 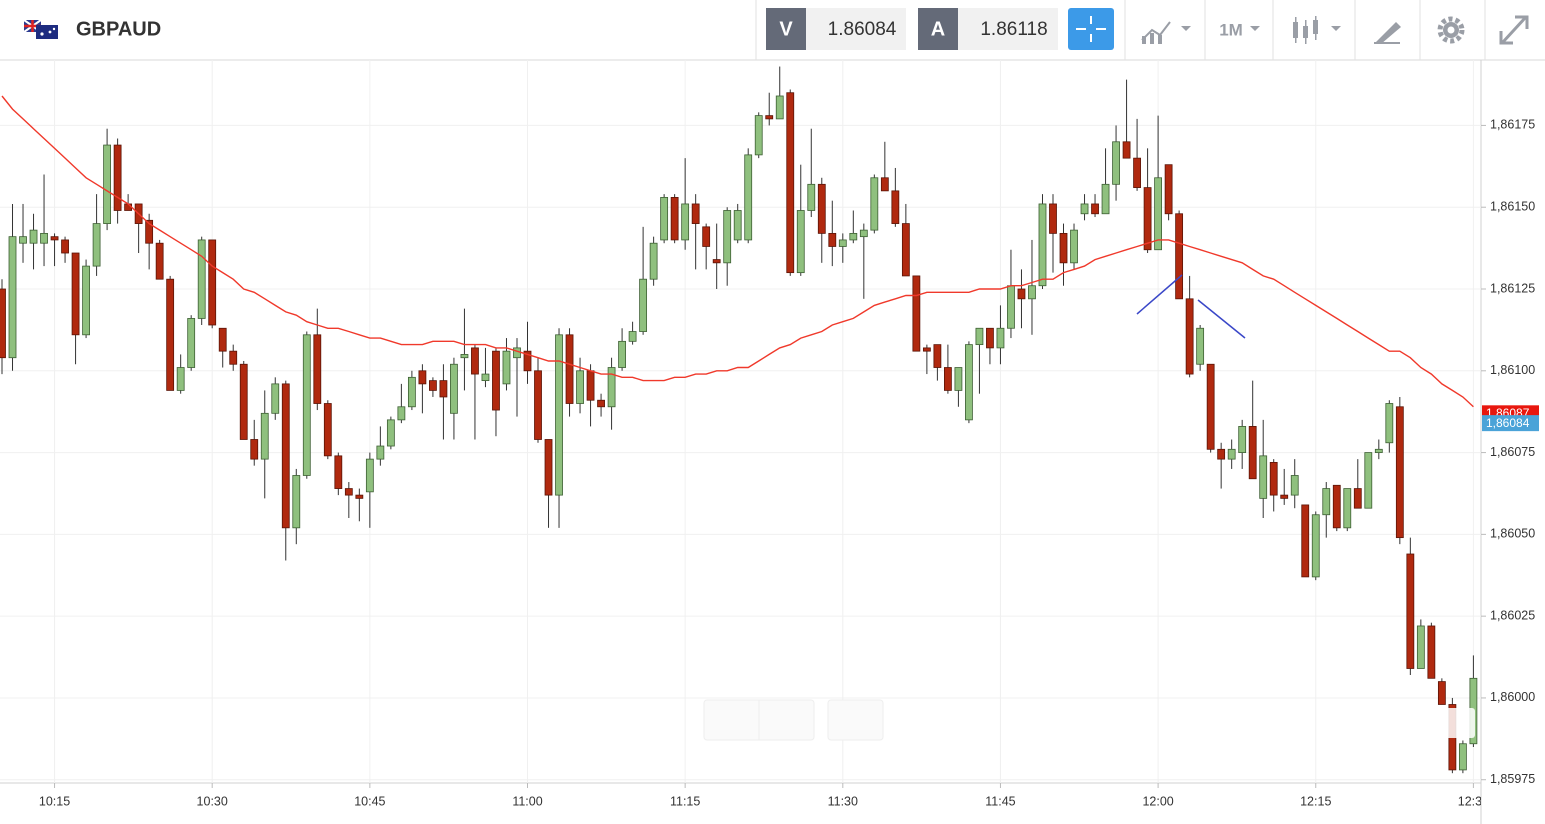 What do you see at coordinates (1387, 33) in the screenshot?
I see `draw-button` at bounding box center [1387, 33].